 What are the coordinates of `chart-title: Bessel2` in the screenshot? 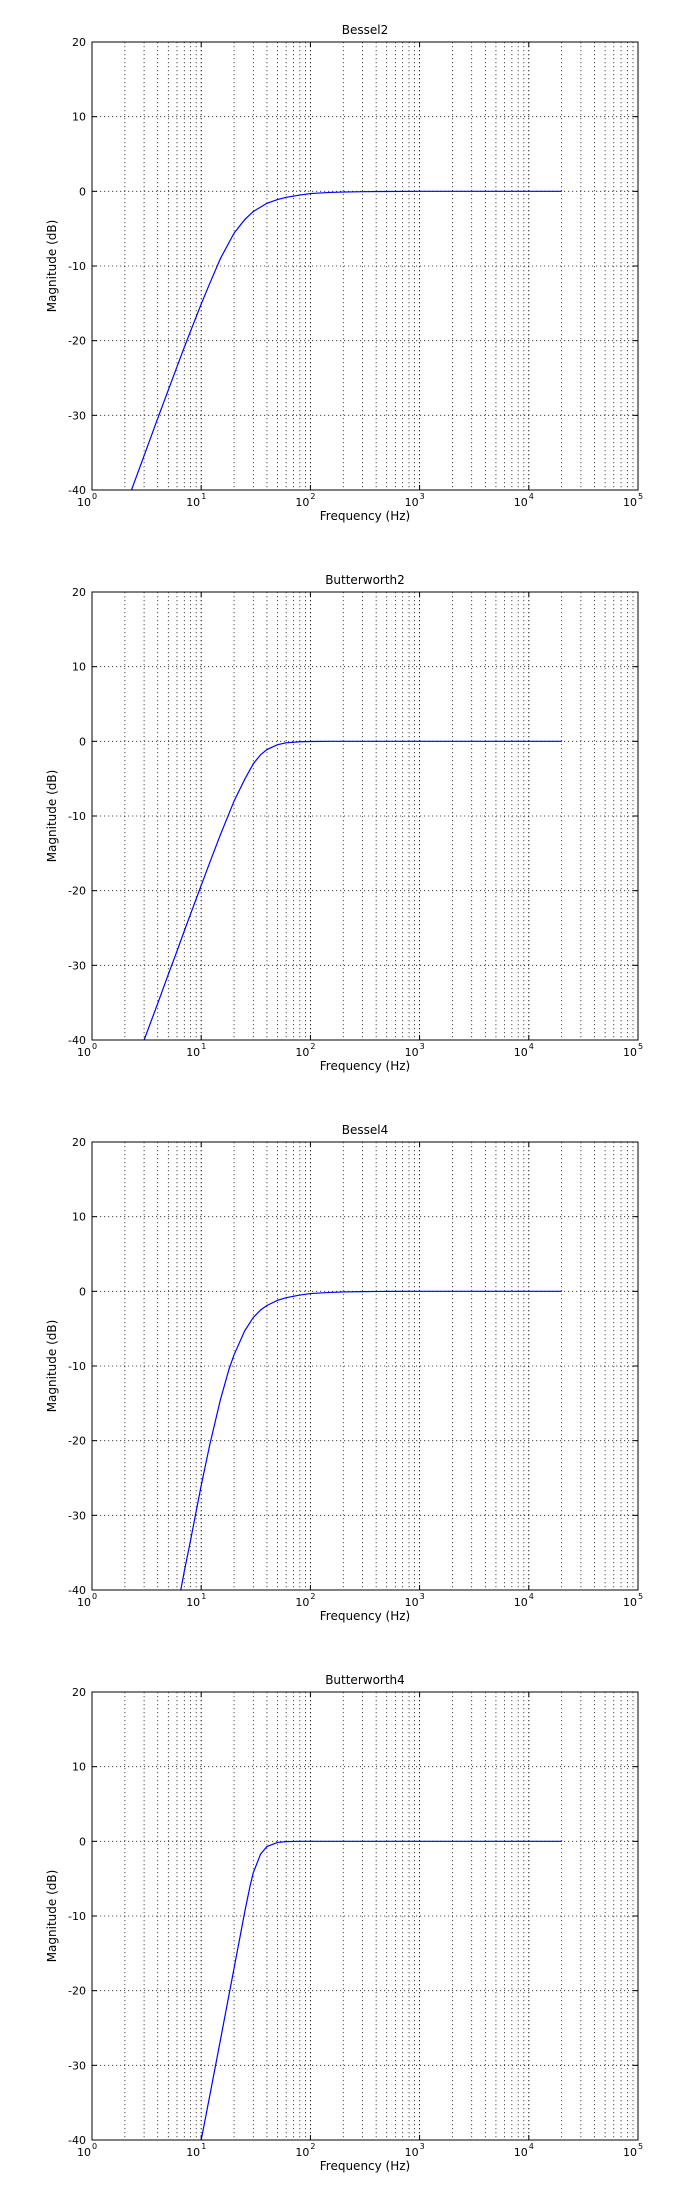 It's located at (365, 30).